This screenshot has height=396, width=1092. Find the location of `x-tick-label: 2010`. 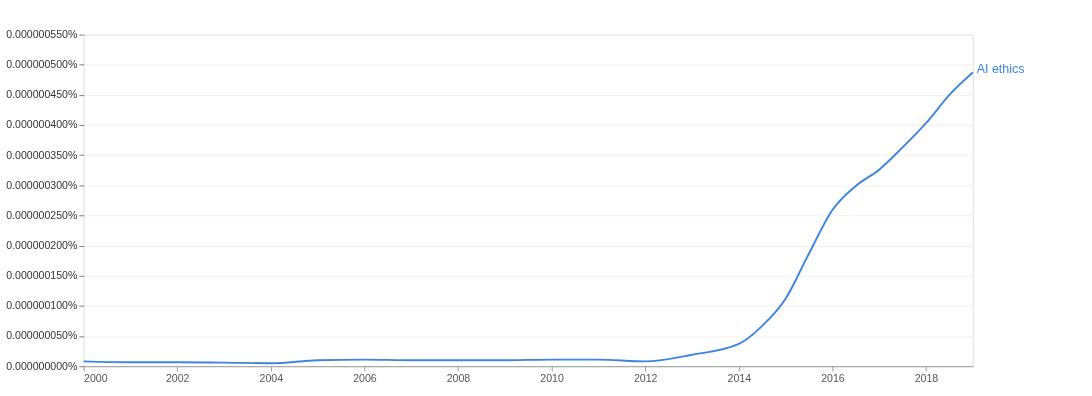

x-tick-label: 2010 is located at coordinates (552, 378).